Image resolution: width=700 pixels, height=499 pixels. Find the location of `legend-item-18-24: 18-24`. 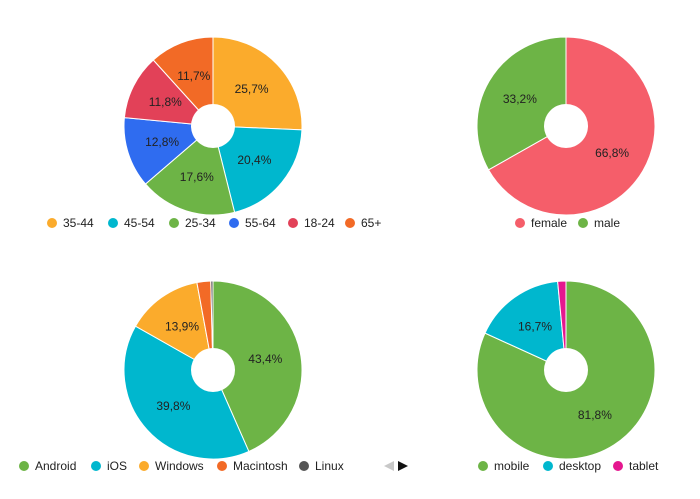

legend-item-18-24: 18-24 is located at coordinates (311, 223).